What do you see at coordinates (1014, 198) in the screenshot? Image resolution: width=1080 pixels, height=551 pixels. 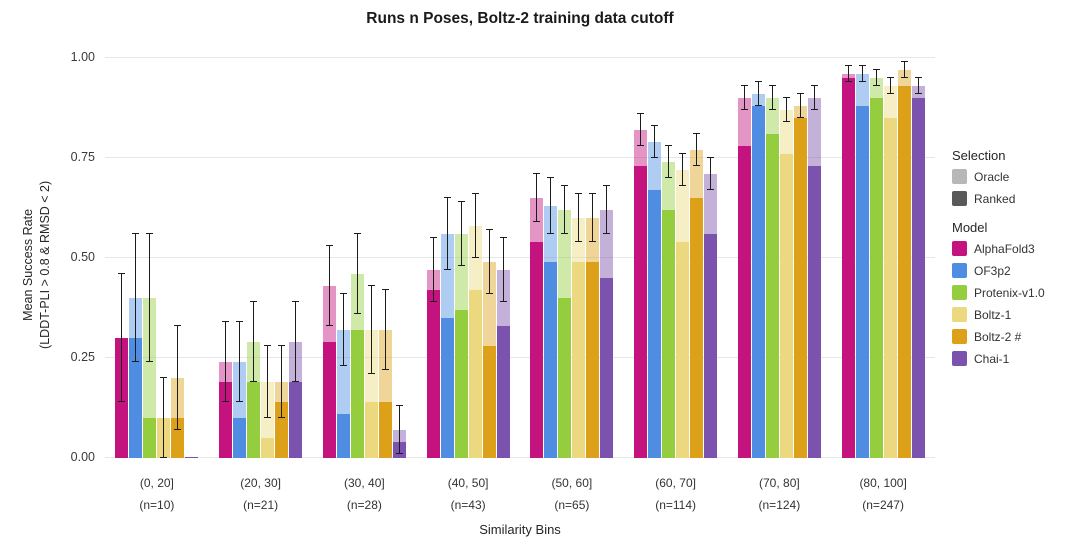 I see `legend-selection-item: Ranked` at bounding box center [1014, 198].